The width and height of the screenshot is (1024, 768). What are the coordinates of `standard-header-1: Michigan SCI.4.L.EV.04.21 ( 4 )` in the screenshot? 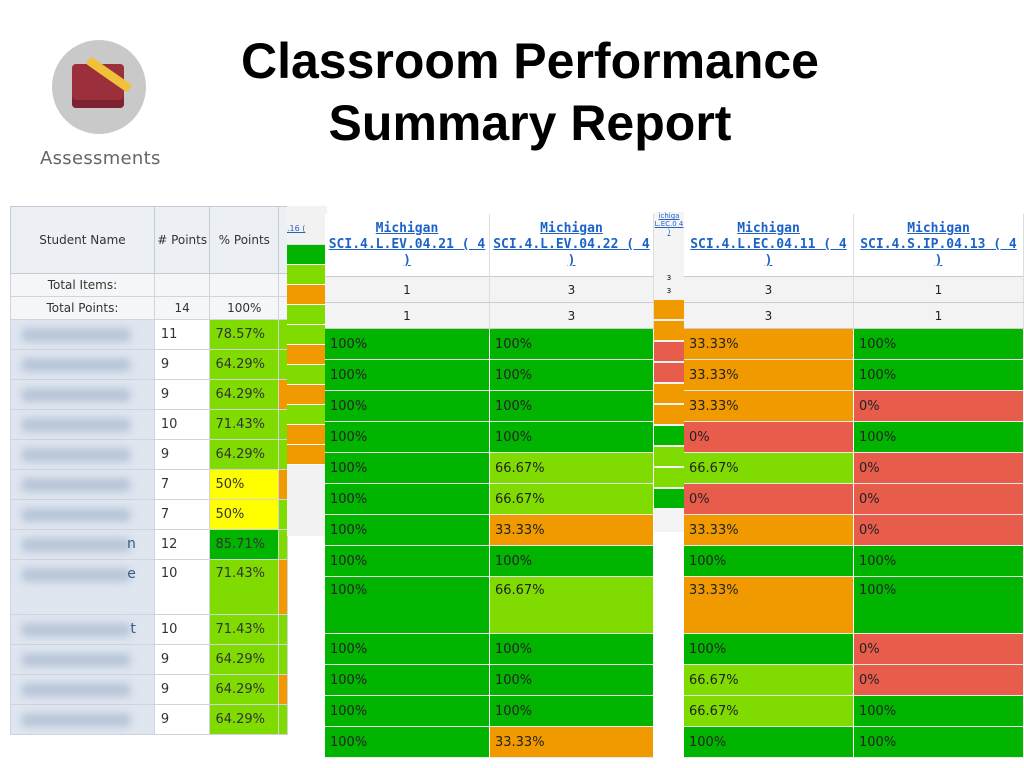 It's located at (407, 245).